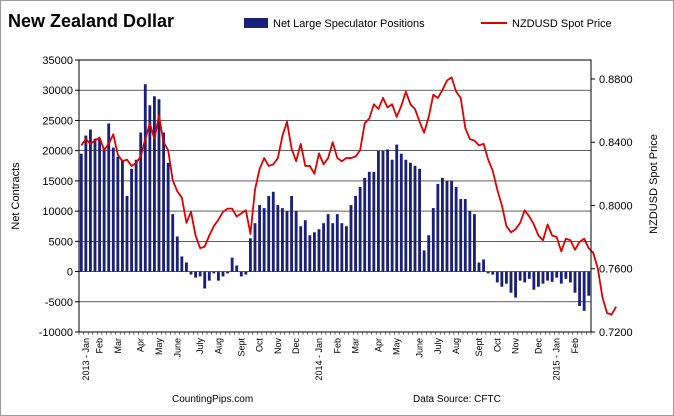 The width and height of the screenshot is (674, 416). What do you see at coordinates (91, 21) in the screenshot?
I see `chart-title: New Zealand Dollar` at bounding box center [91, 21].